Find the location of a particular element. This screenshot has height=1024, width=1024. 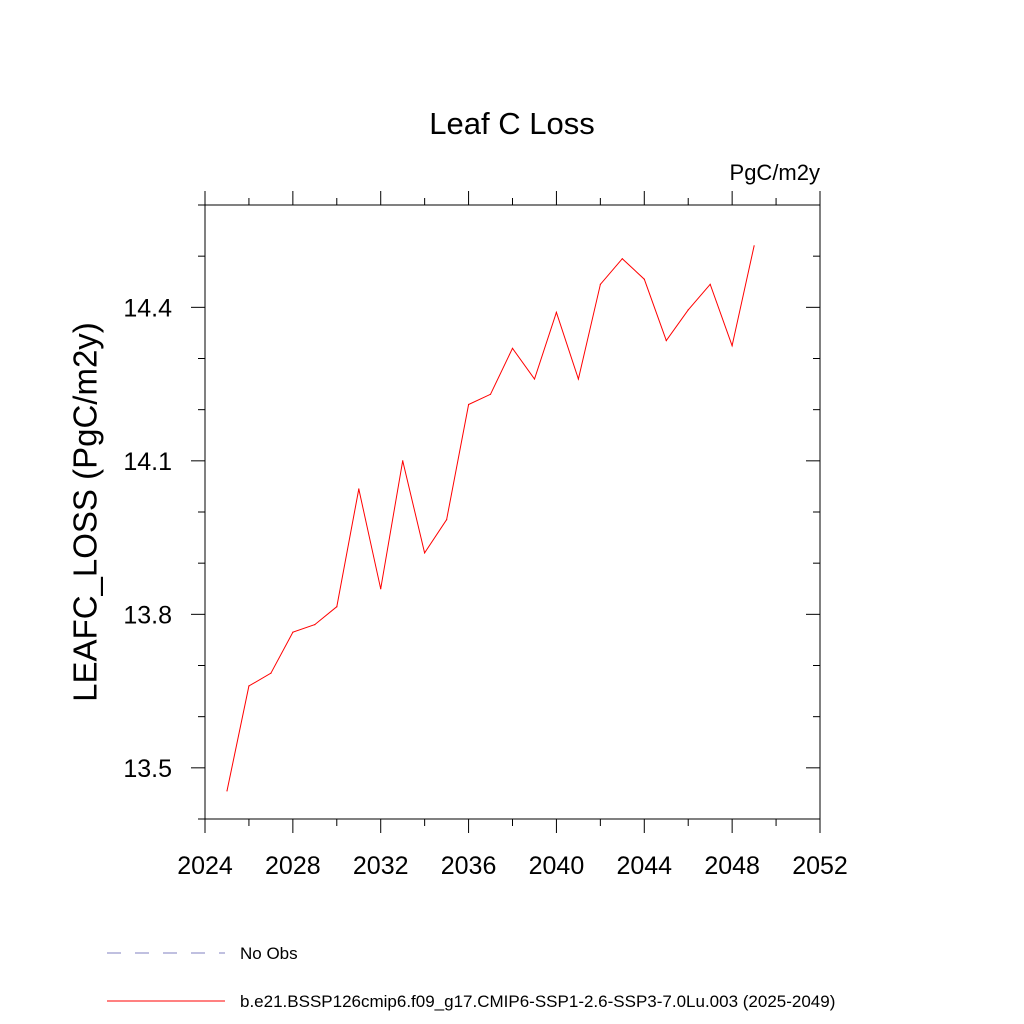

x-tick-label: 2028 is located at coordinates (293, 866).